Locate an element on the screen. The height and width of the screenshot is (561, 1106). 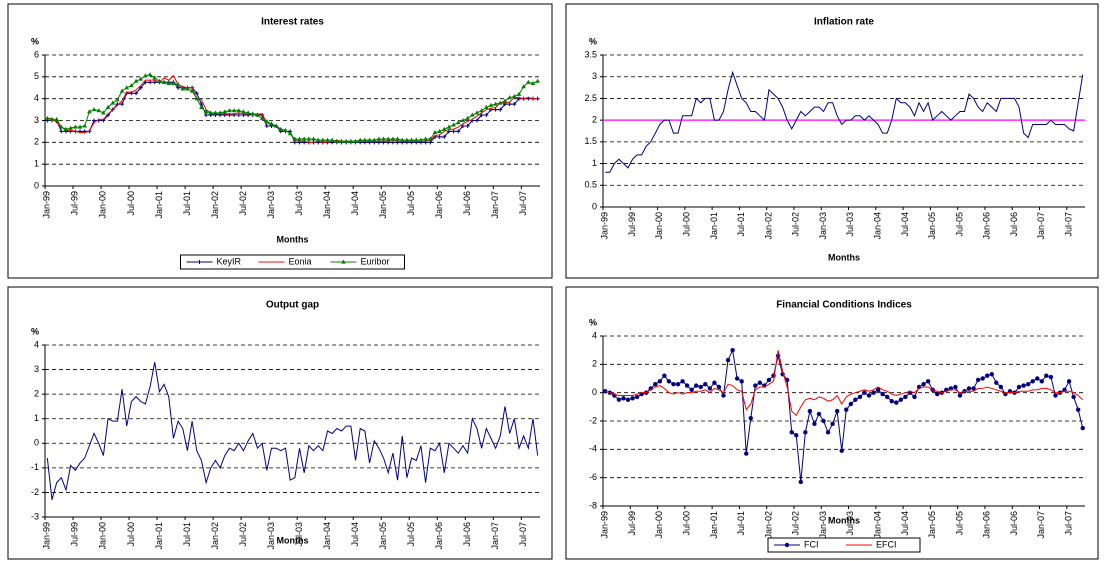
x-tick-label: Jan-07 is located at coordinates (495, 536).